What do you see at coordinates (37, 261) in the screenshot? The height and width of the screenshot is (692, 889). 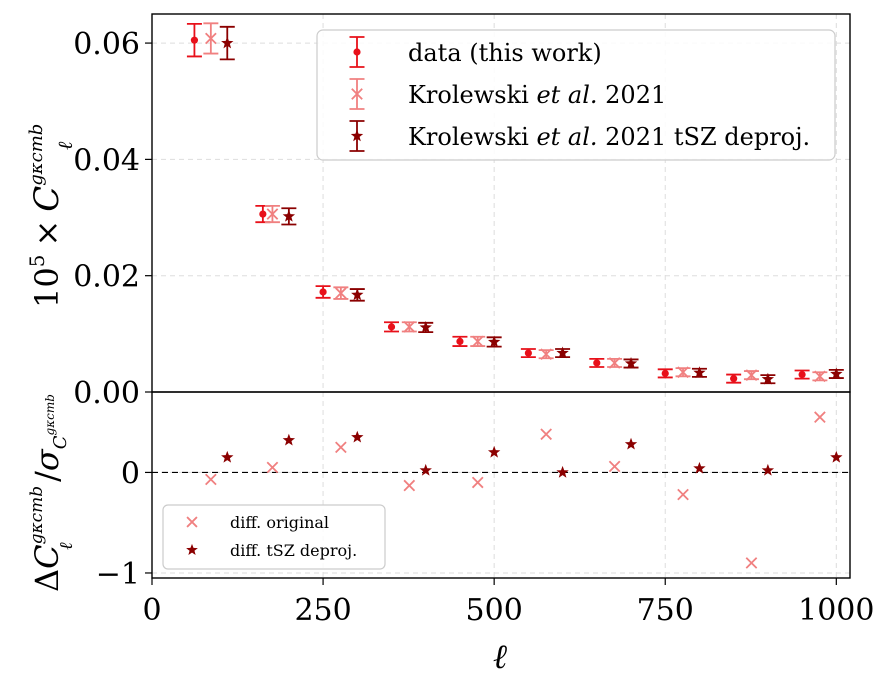 I see `top-ylabel-exp: 5` at bounding box center [37, 261].